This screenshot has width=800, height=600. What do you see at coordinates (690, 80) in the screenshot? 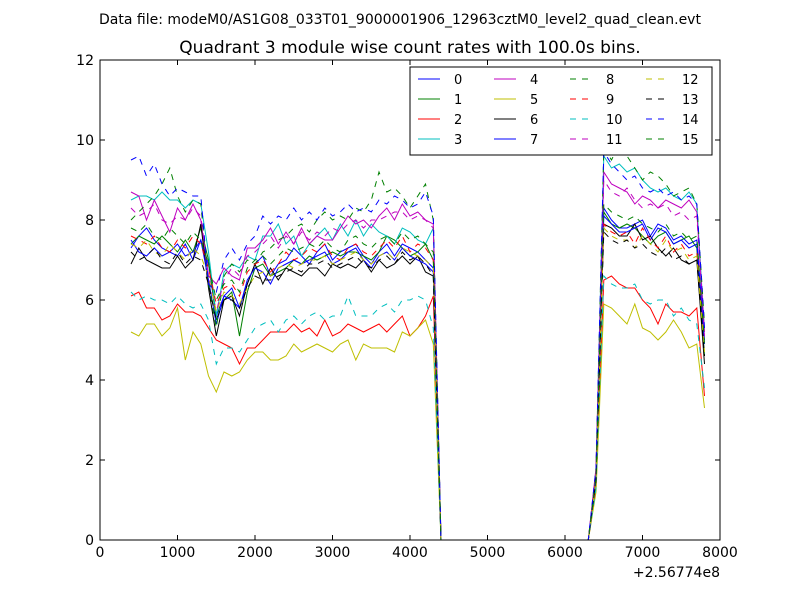
I see `legend-label-12: 12` at bounding box center [690, 80].